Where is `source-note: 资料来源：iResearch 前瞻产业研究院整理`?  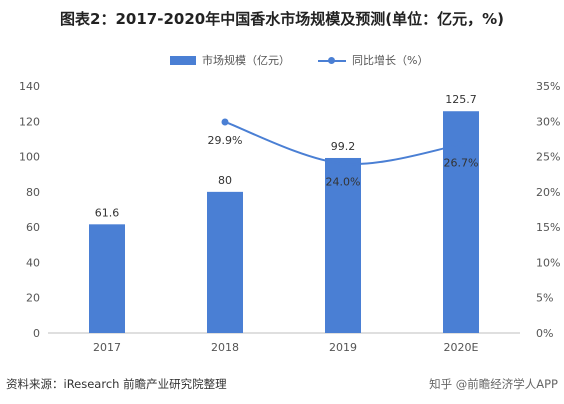 source-note: 资料来源：iResearch 前瞻产业研究院整理 is located at coordinates (116, 384).